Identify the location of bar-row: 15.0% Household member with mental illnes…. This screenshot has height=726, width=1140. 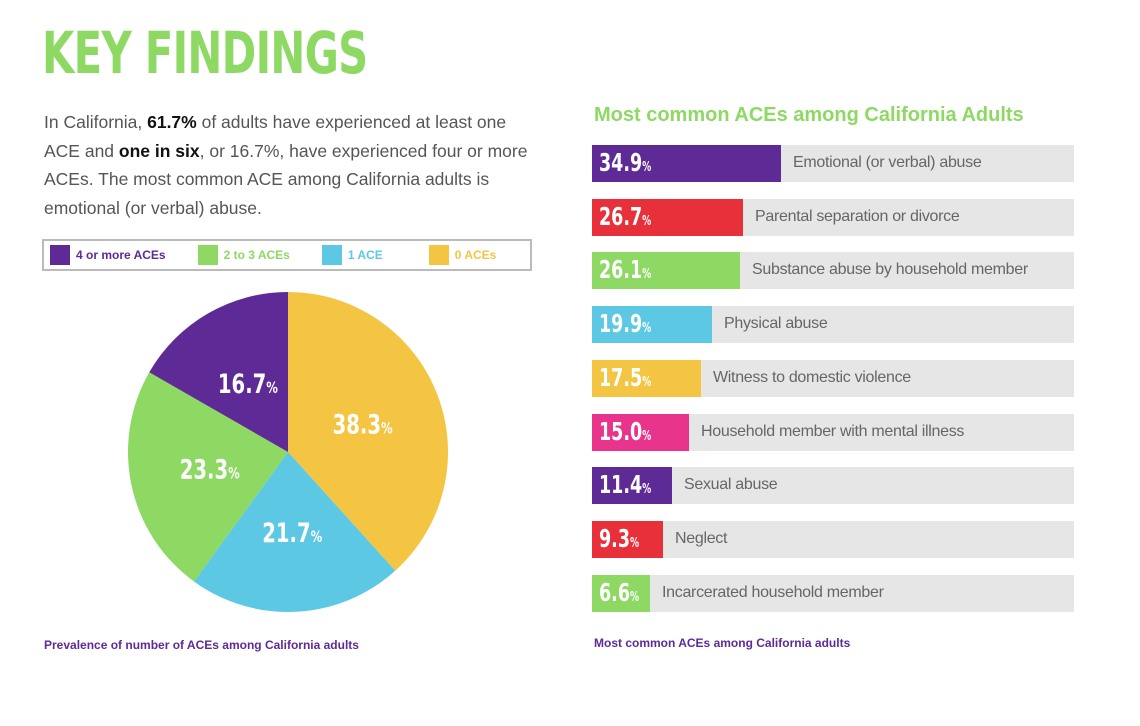
(833, 432).